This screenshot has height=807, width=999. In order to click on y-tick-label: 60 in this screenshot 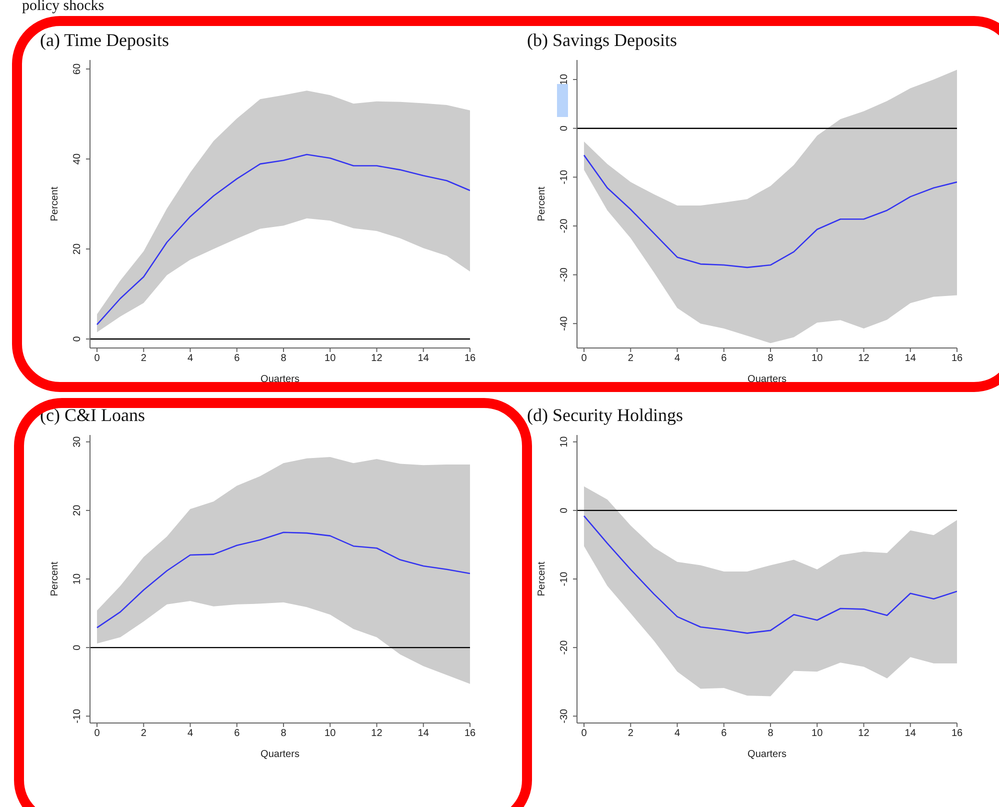, I will do `click(77, 69)`.